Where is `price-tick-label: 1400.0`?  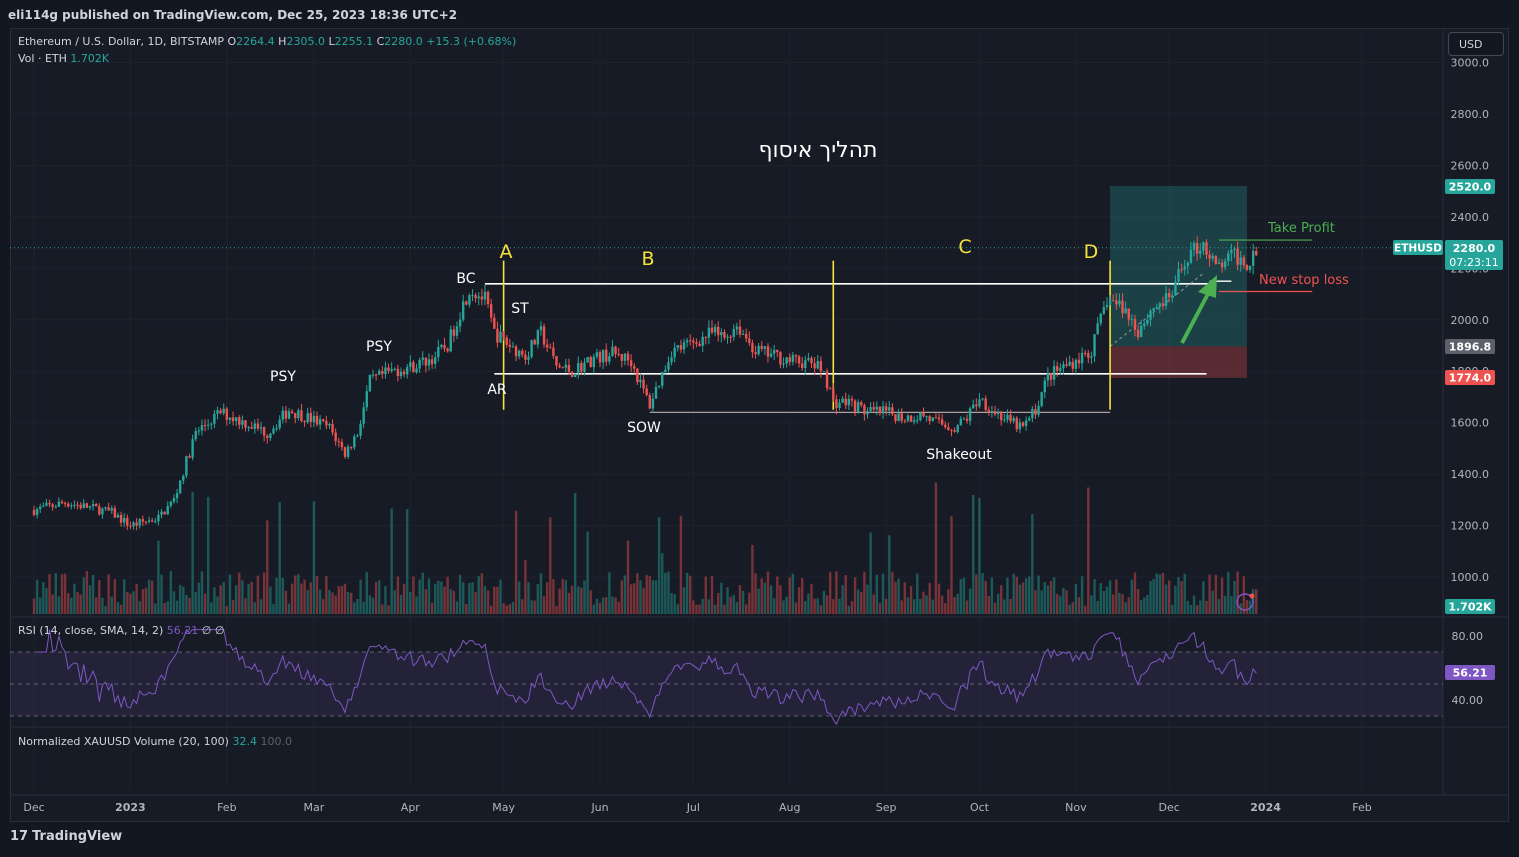 price-tick-label: 1400.0 is located at coordinates (1470, 474).